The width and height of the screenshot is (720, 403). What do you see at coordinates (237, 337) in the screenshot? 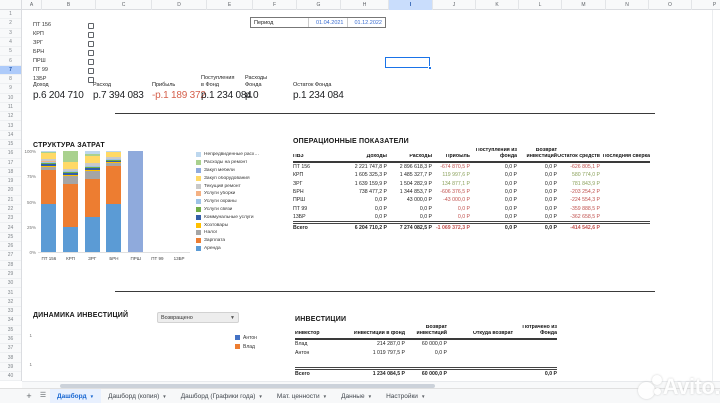
I see `legend-swatch` at bounding box center [237, 337].